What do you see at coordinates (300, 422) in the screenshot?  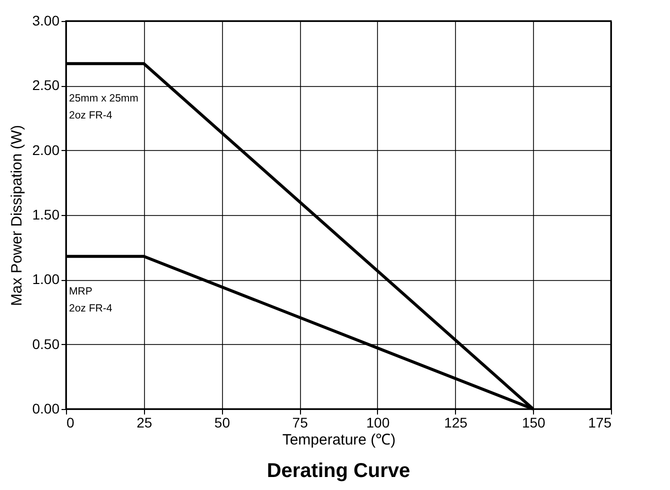 I see `x-tick-label: 75` at bounding box center [300, 422].